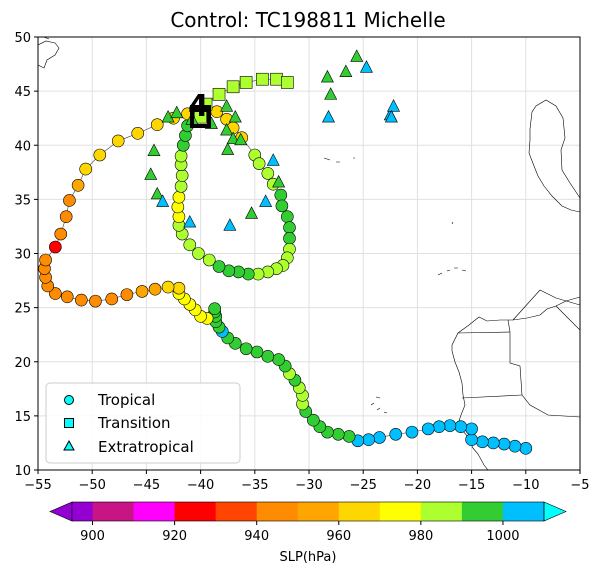  Describe the element at coordinates (308, 485) in the screenshot. I see `x-tick-label-5: −30` at that location.